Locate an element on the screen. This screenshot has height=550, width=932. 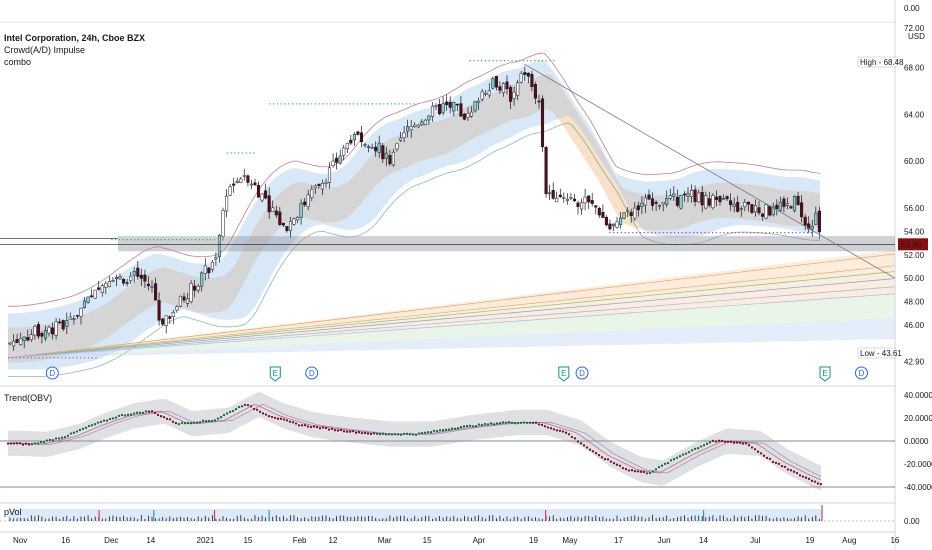
time-tick-label: 16 is located at coordinates (894, 540).